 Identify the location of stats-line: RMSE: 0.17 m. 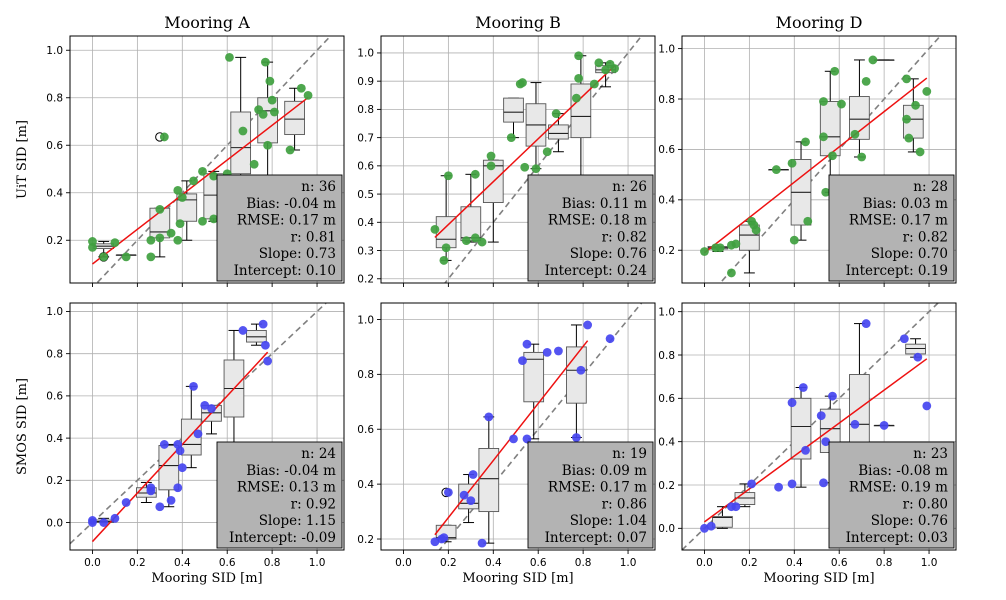
(286, 221).